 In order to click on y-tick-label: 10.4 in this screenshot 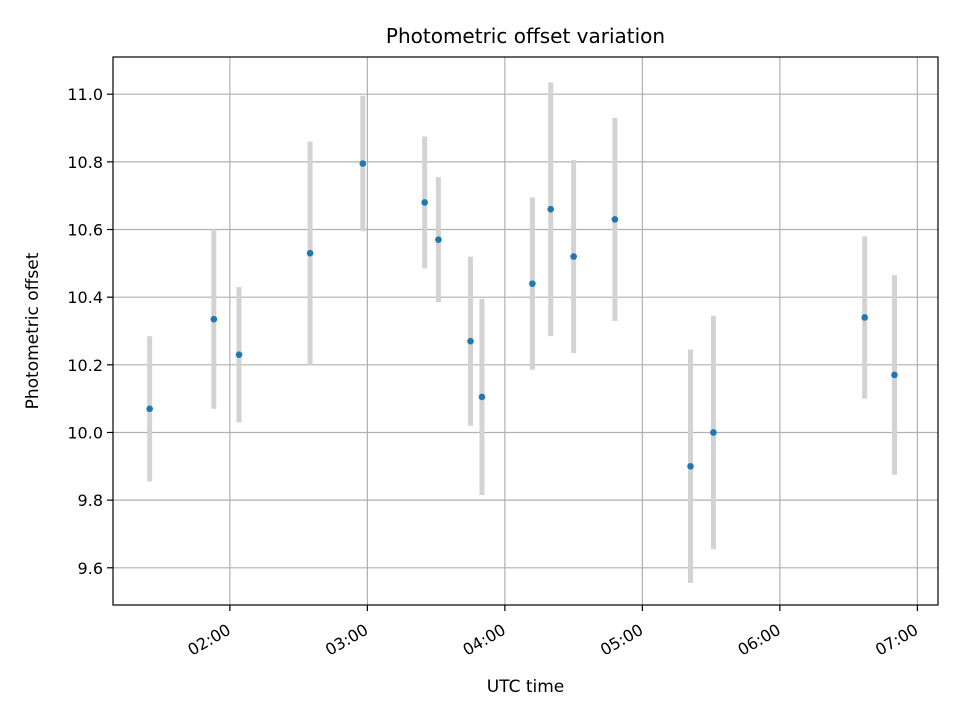, I will do `click(85, 297)`.